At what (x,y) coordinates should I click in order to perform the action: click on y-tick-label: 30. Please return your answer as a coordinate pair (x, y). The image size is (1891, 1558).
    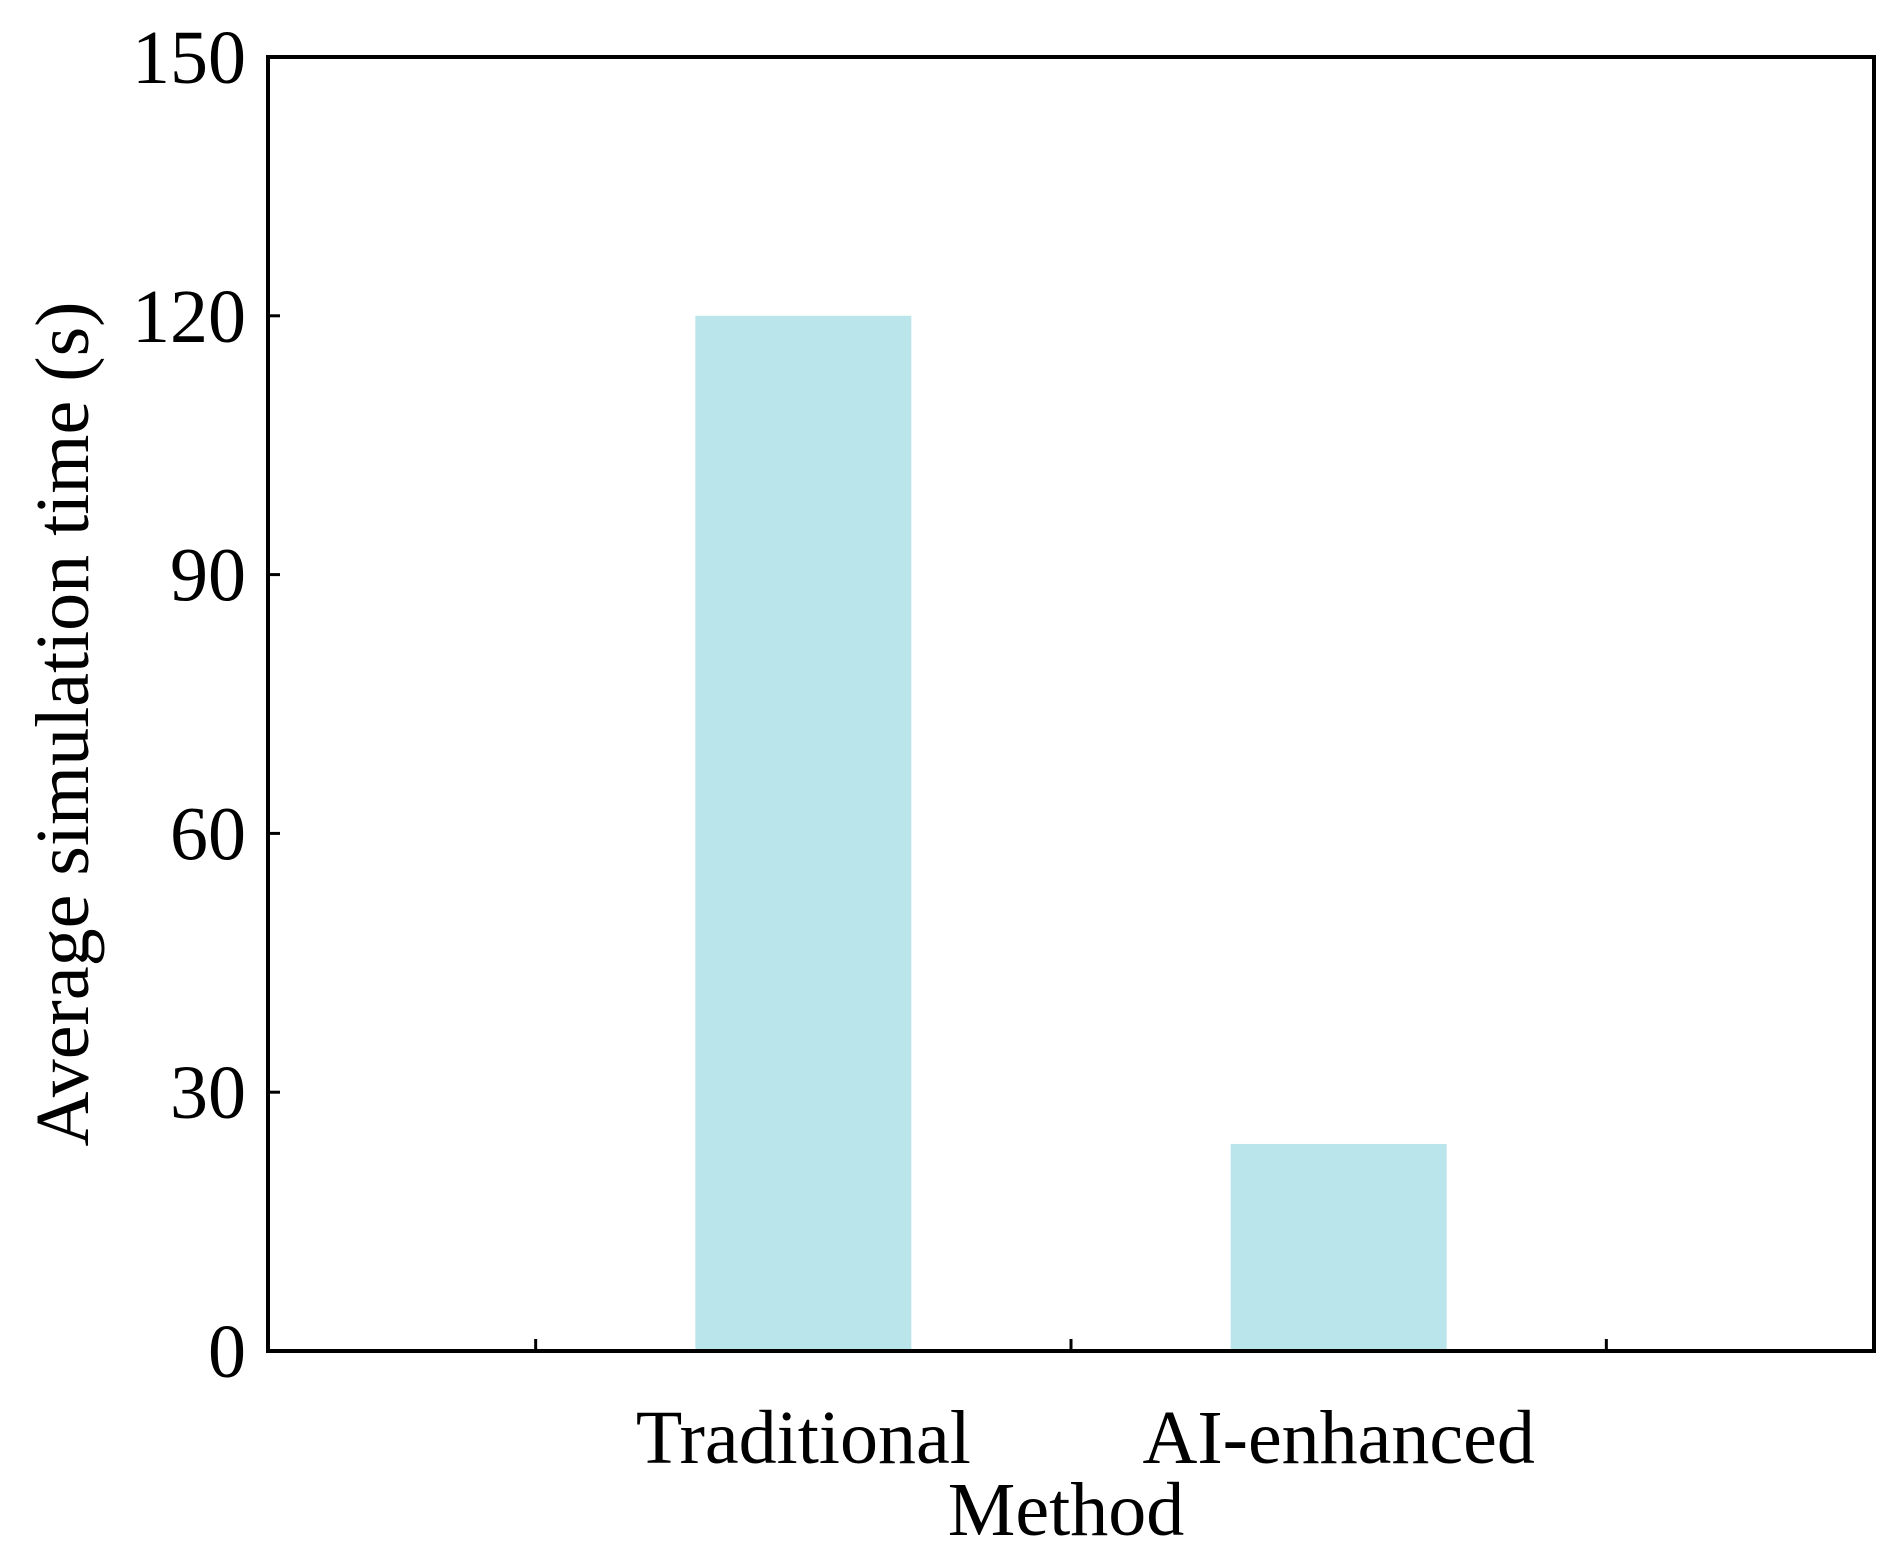
    Looking at the image, I should click on (208, 1093).